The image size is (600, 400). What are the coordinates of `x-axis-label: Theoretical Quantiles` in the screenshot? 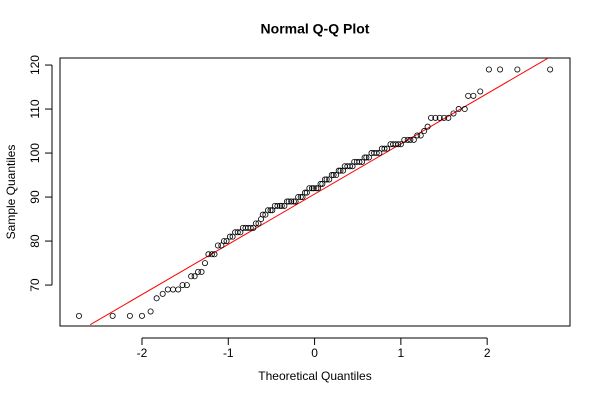 It's located at (314, 376).